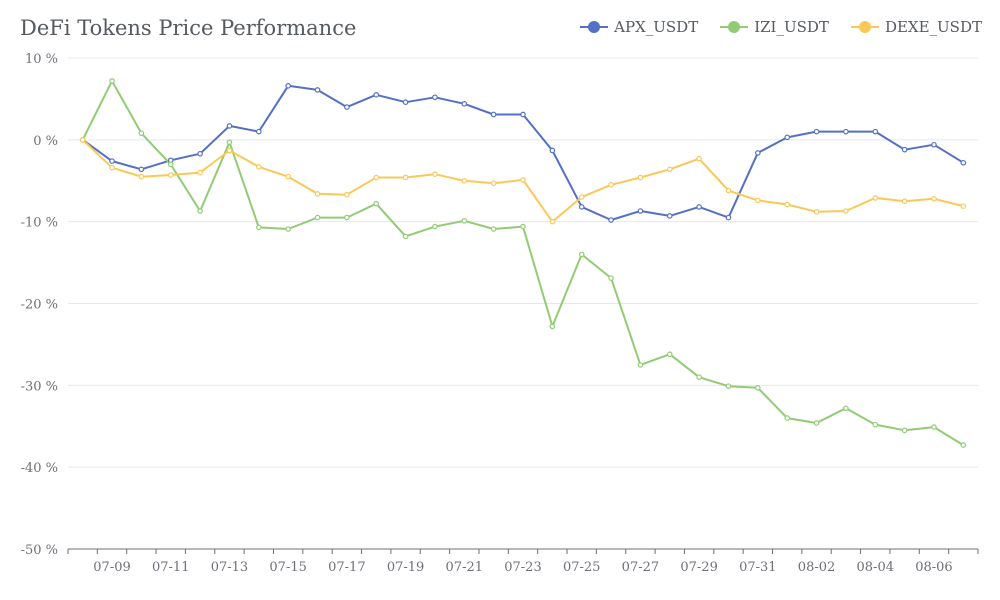  Describe the element at coordinates (594, 27) in the screenshot. I see `legend-swatch-apx` at that location.